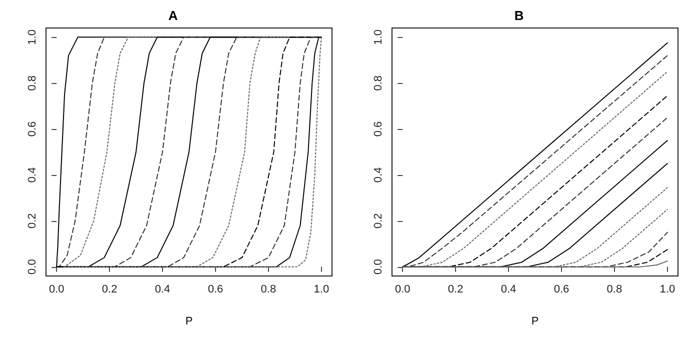  I want to click on chart-title: B, so click(519, 15).